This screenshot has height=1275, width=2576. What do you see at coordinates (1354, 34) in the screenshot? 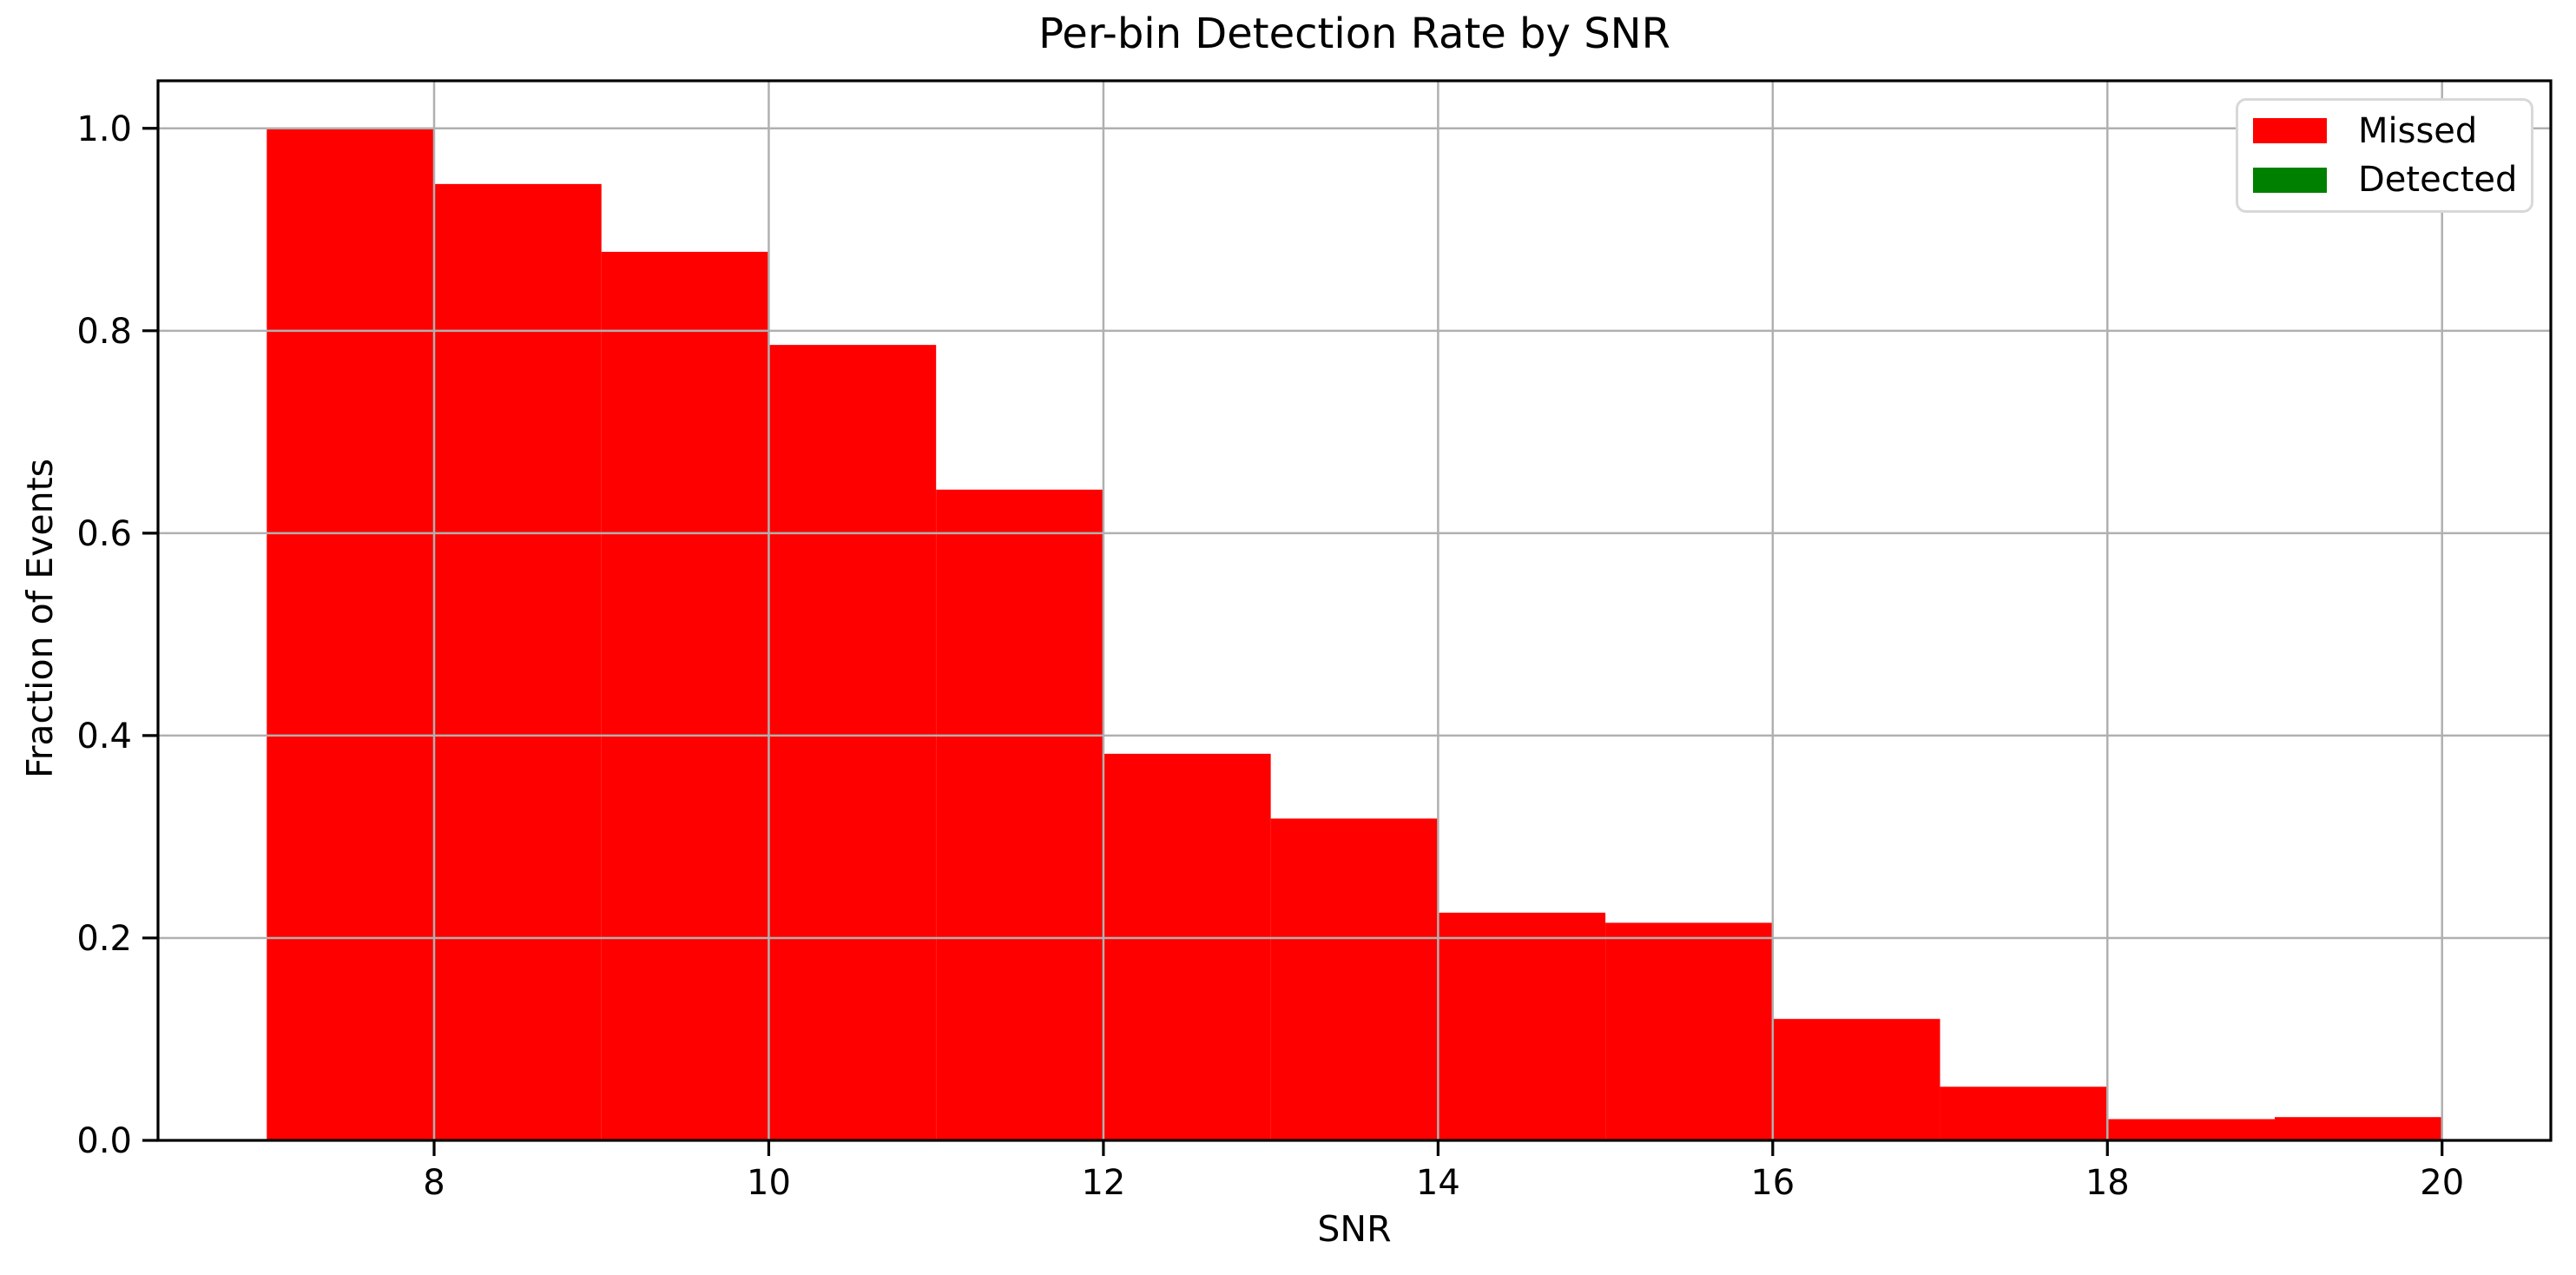
I see `chart-title: Per-bin Detection Rate by SNR` at bounding box center [1354, 34].